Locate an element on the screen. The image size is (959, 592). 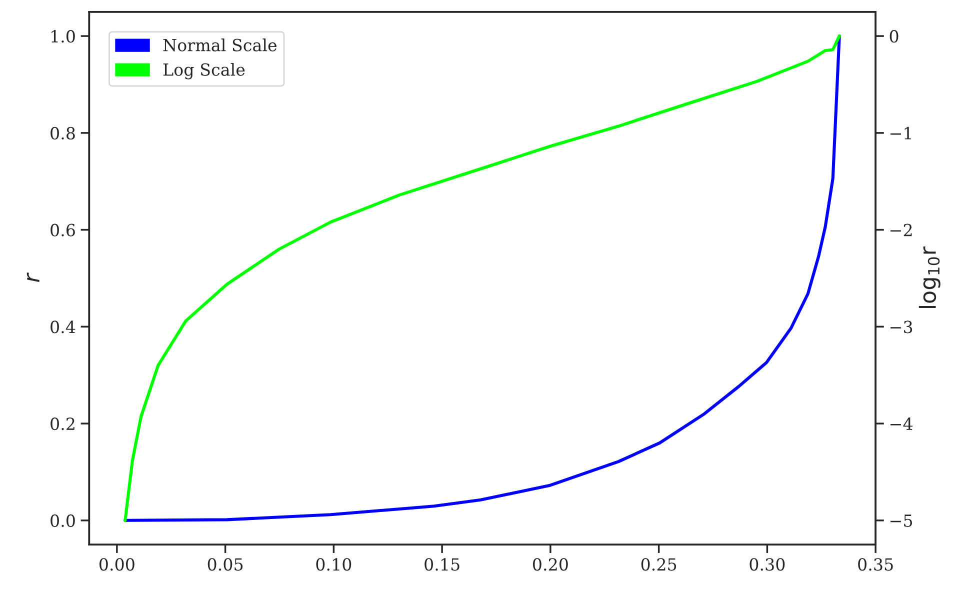
y-tick-label: 0.2 is located at coordinates (62, 424).